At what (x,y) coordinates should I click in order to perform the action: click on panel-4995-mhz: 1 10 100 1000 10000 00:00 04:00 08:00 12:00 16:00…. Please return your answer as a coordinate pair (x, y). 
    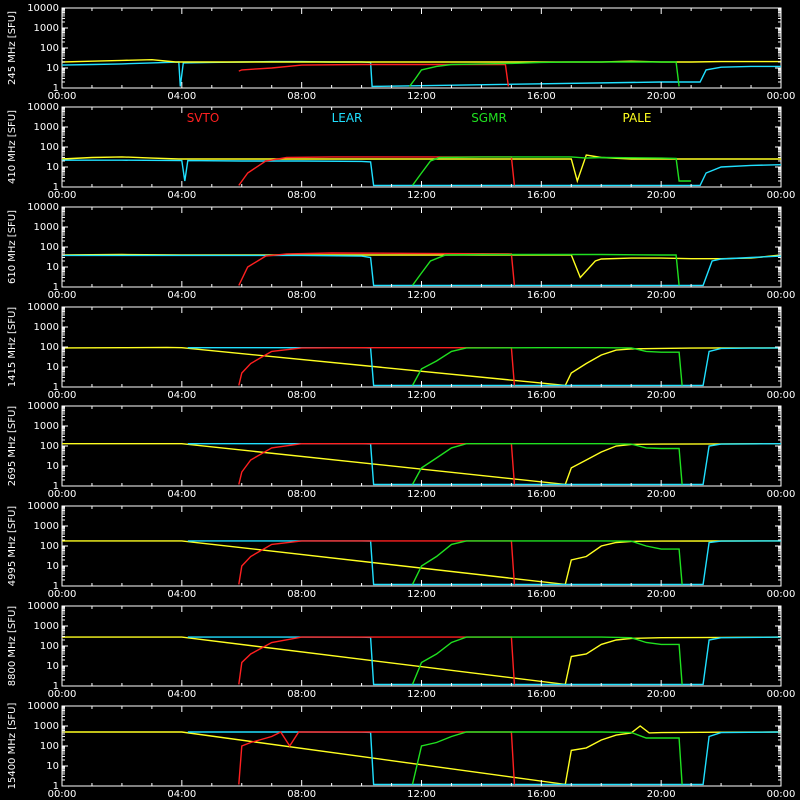
    Looking at the image, I should click on (401, 550).